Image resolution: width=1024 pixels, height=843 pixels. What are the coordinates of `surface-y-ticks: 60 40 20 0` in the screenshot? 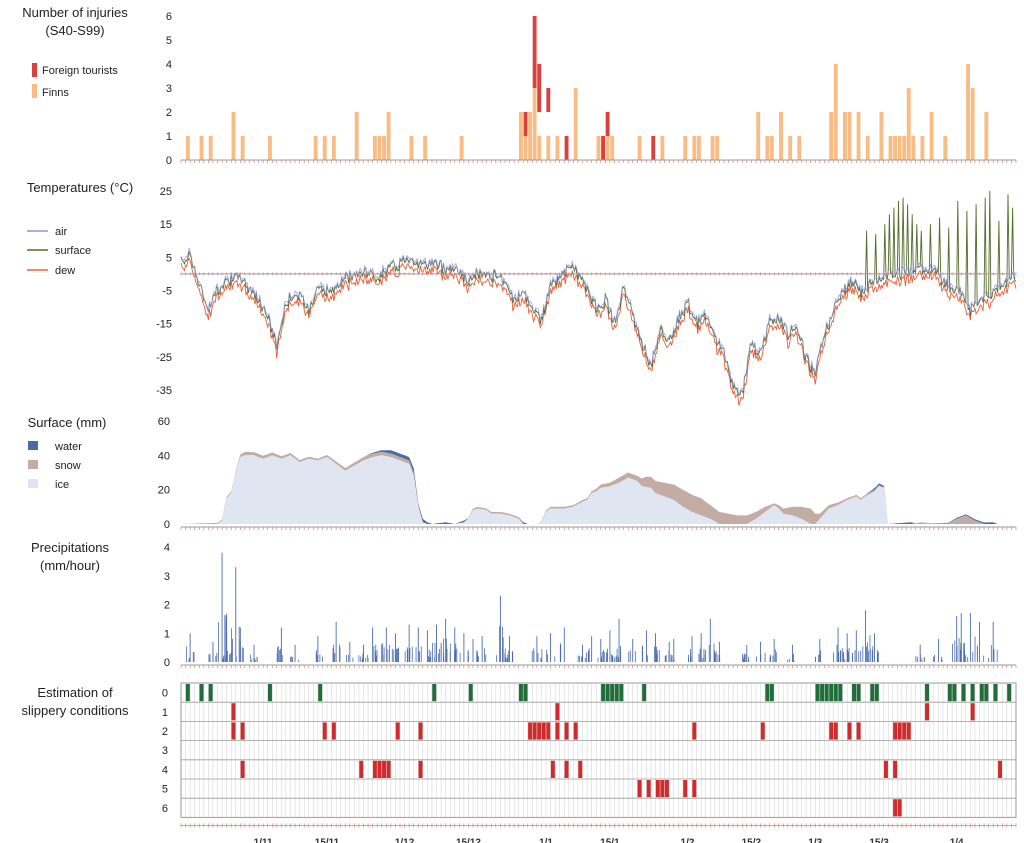 It's located at (164, 473).